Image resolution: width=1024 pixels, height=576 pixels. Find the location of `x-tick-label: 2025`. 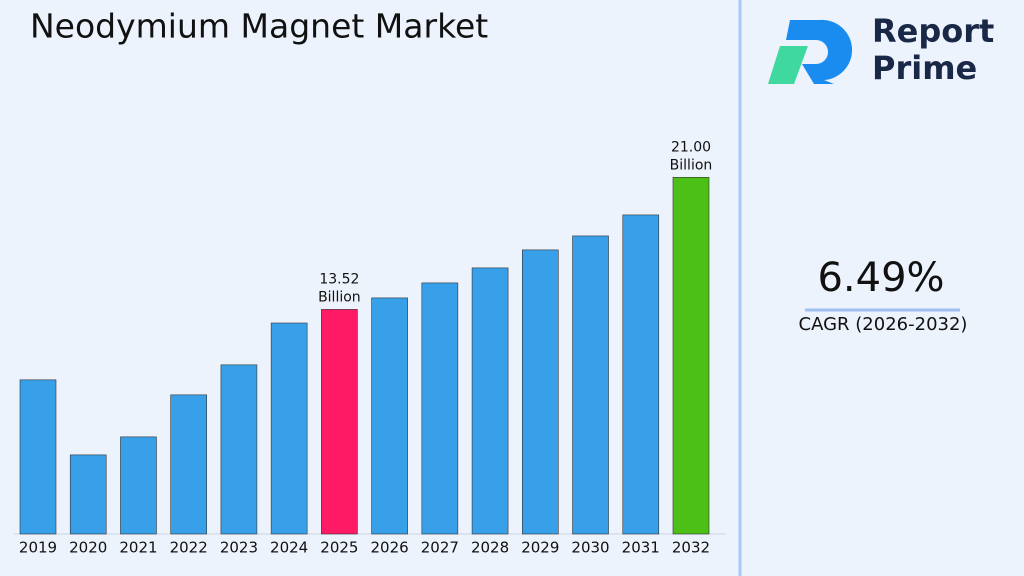

x-tick-label: 2025 is located at coordinates (339, 548).